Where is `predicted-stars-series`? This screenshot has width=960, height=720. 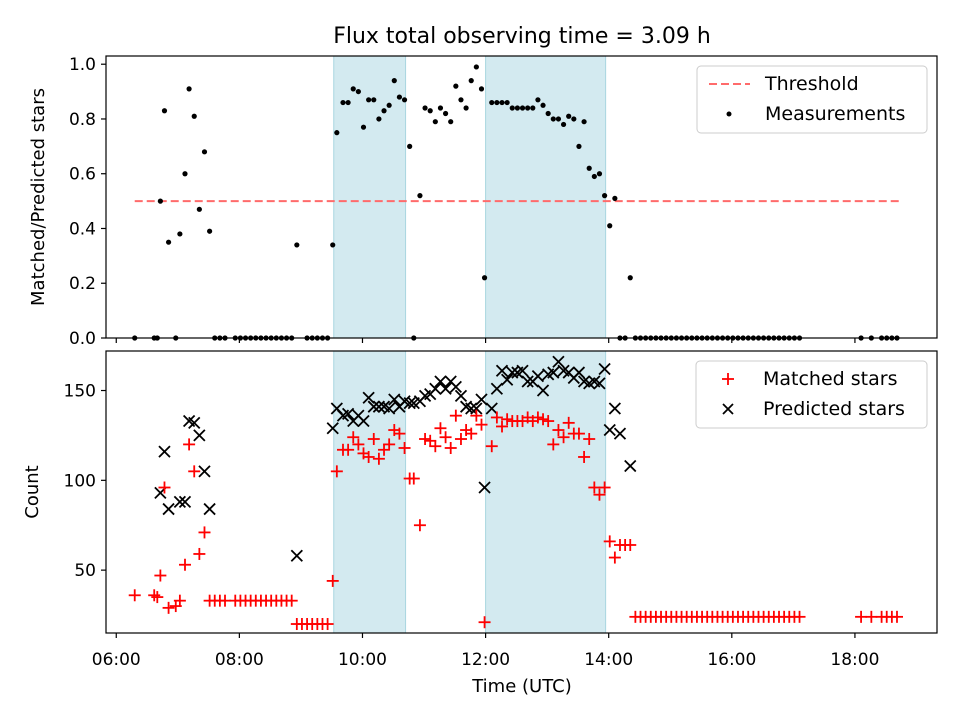 predicted-stars-series is located at coordinates (395, 458).